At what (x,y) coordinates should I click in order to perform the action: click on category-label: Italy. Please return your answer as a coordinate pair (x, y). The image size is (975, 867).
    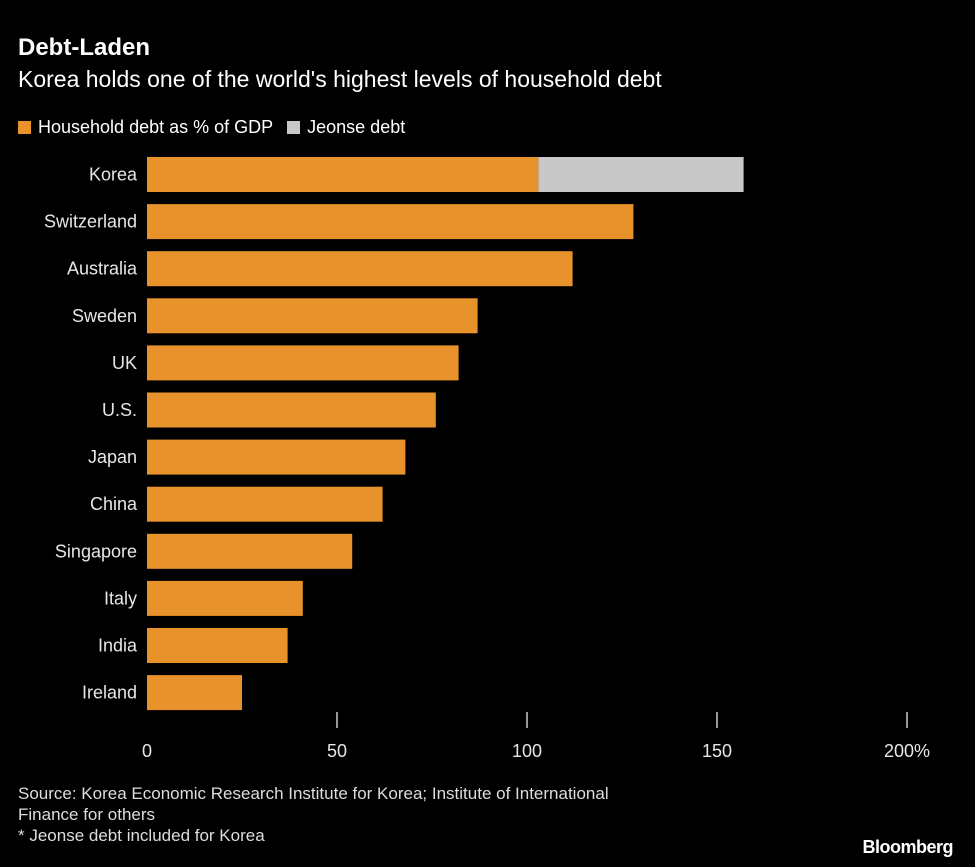
    Looking at the image, I should click on (120, 598).